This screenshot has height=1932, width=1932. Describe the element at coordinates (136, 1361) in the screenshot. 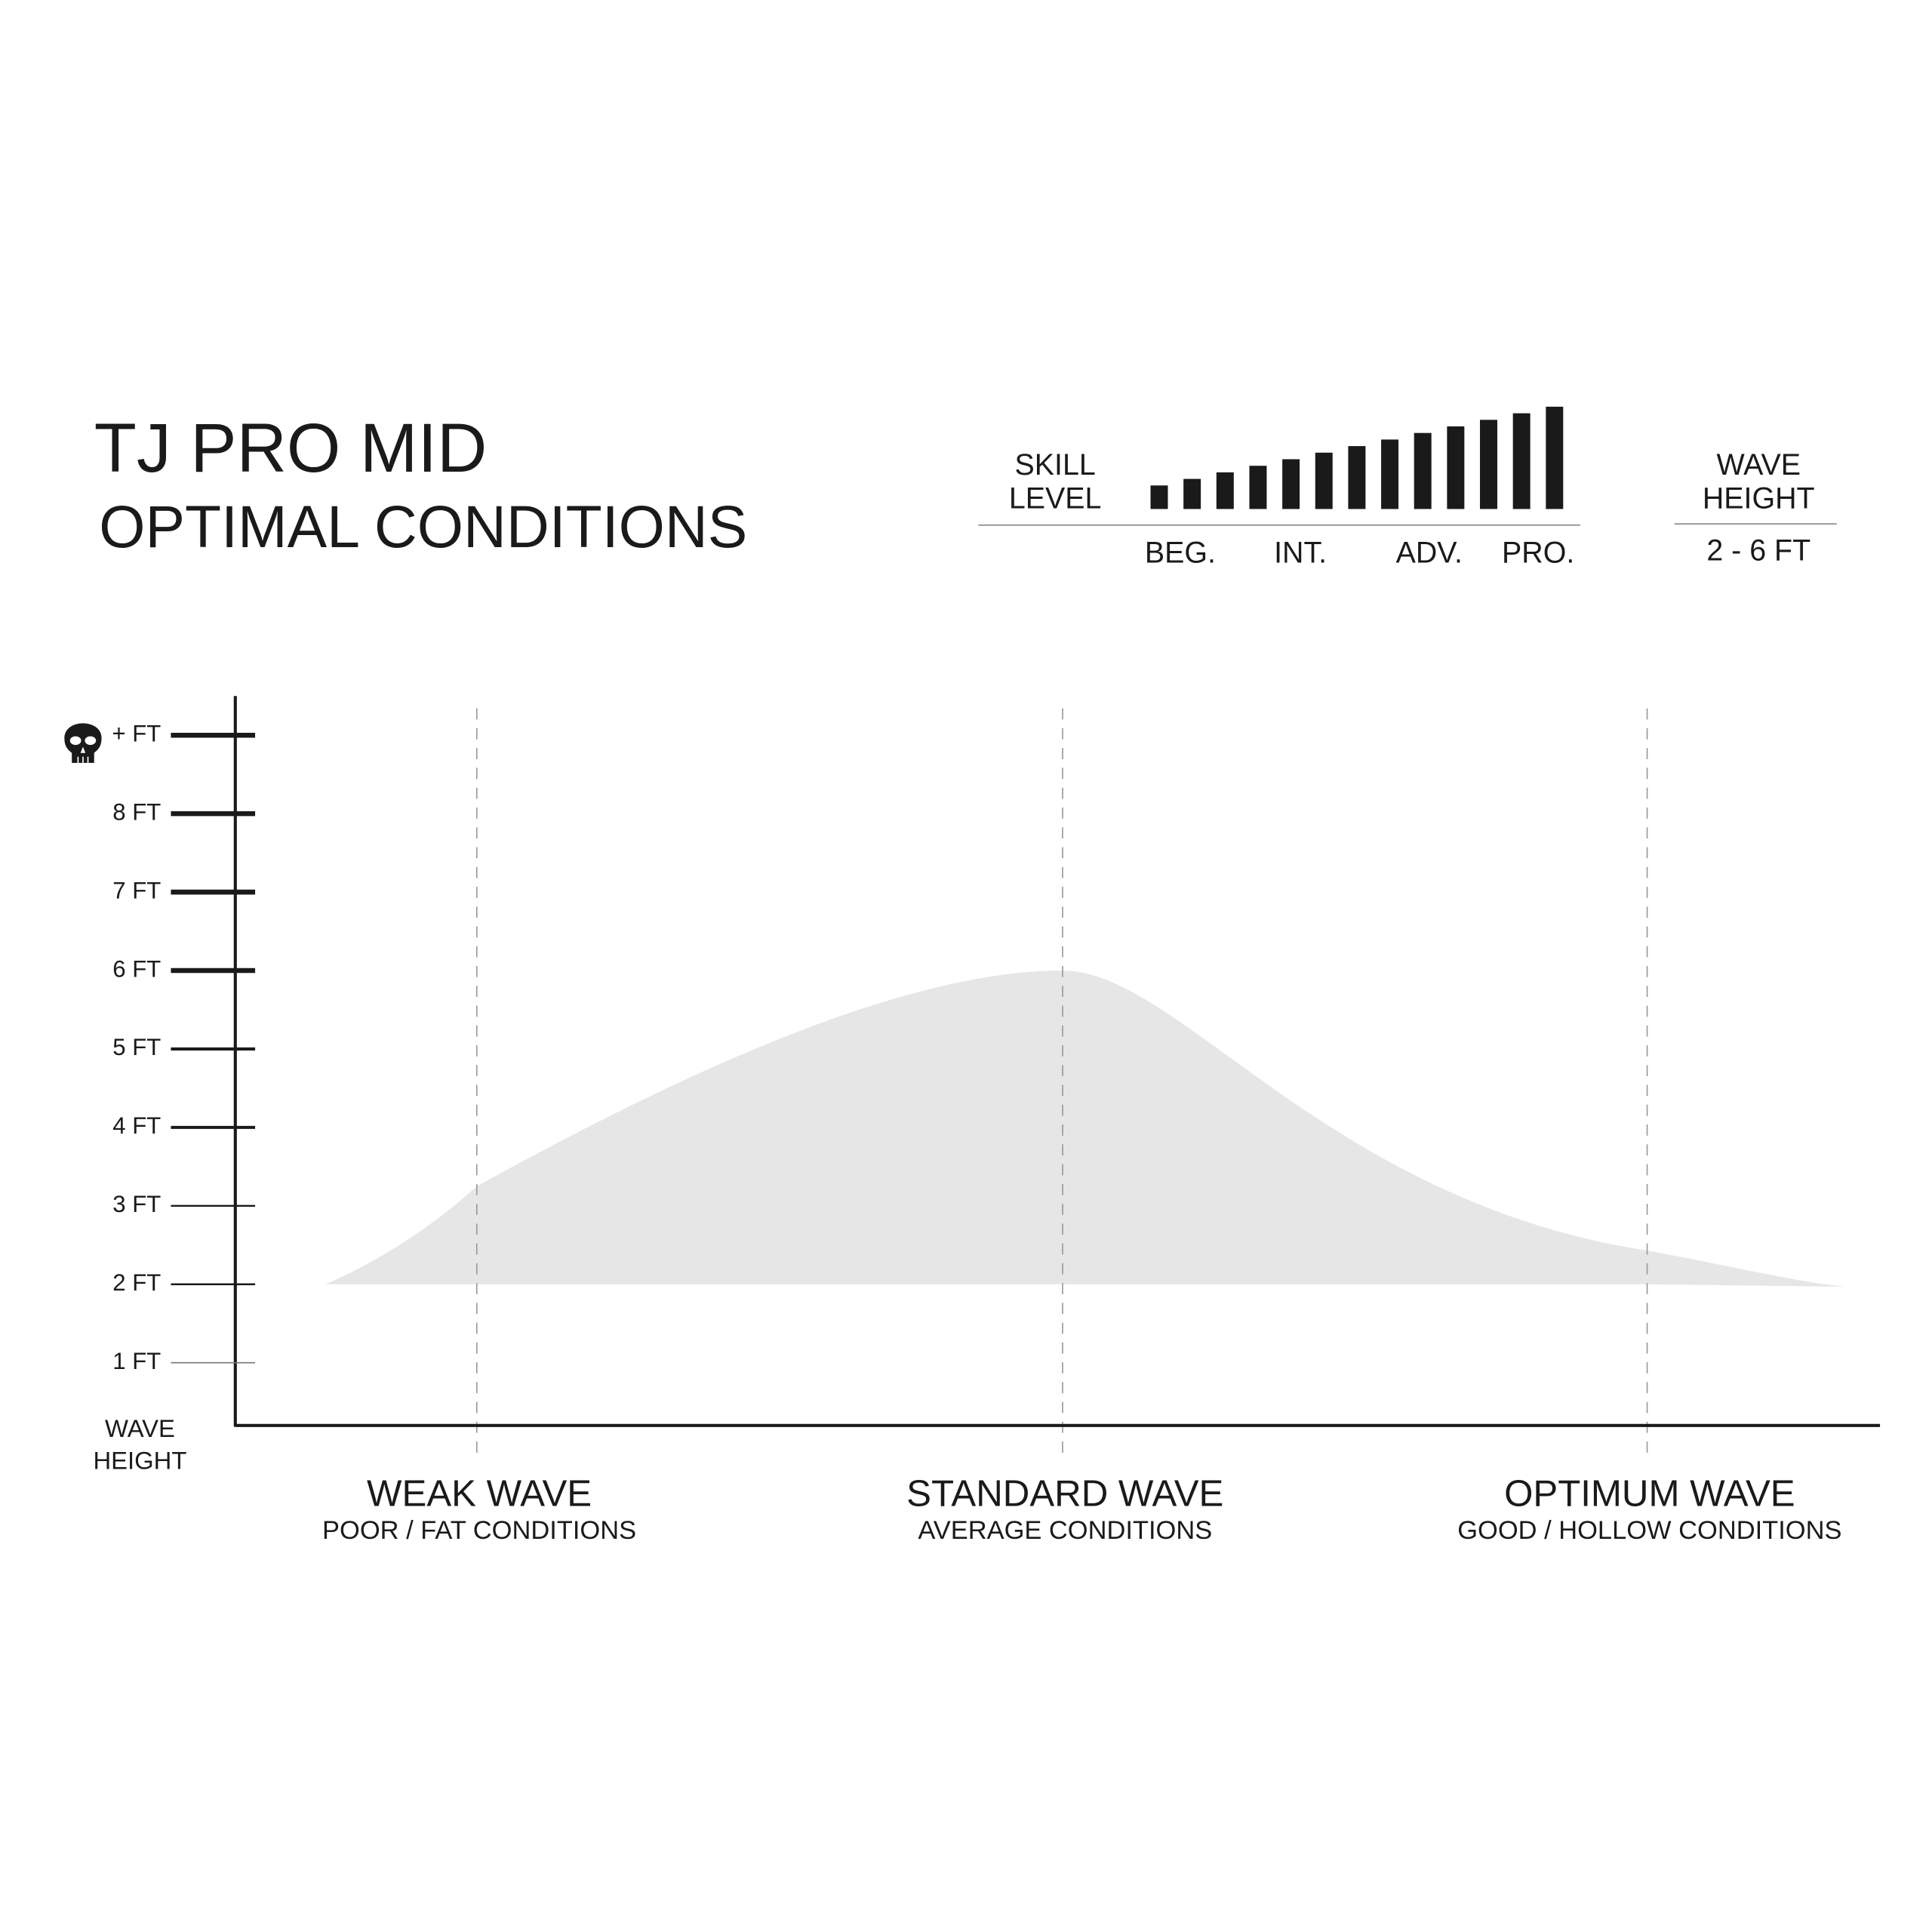

I see `y-tick-label: 1 FT` at that location.